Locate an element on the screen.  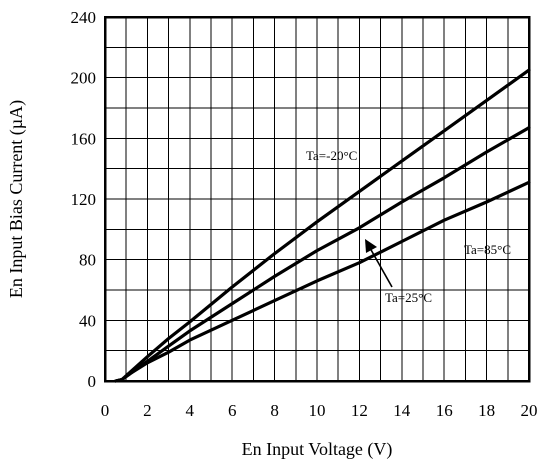
x-tick-label: 12 is located at coordinates (359, 410).